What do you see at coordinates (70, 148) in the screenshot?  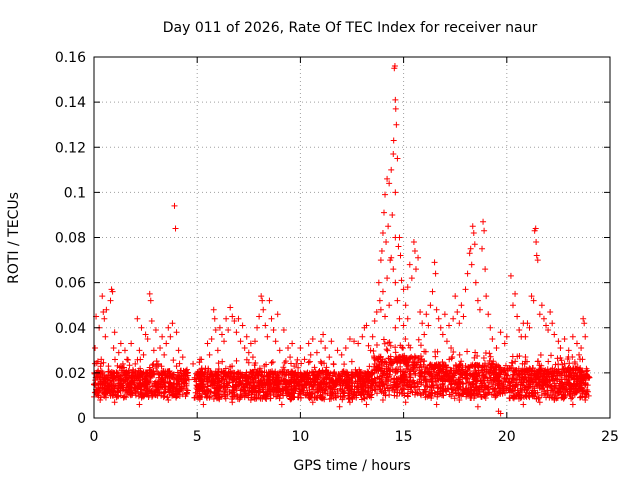 I see `y-tick-label: 0.12` at bounding box center [70, 148].